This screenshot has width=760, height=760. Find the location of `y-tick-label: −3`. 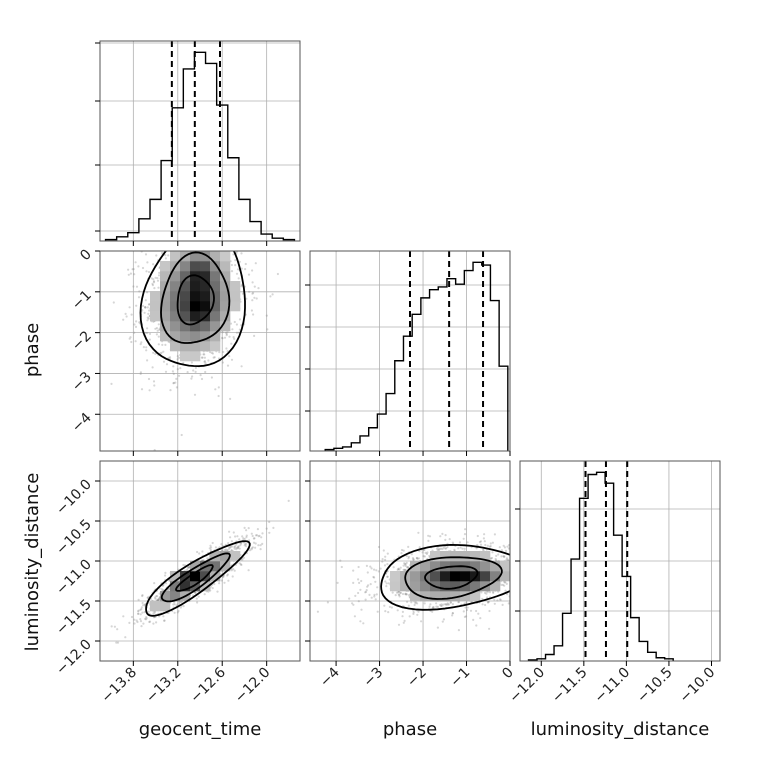

y-tick-label: −3 is located at coordinates (82, 382).